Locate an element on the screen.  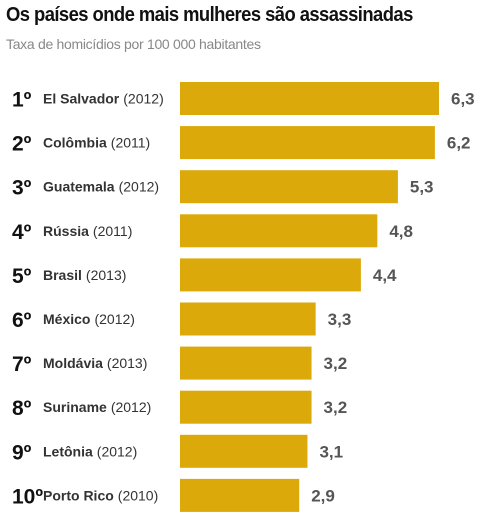
data-label: 2,9 is located at coordinates (323, 495).